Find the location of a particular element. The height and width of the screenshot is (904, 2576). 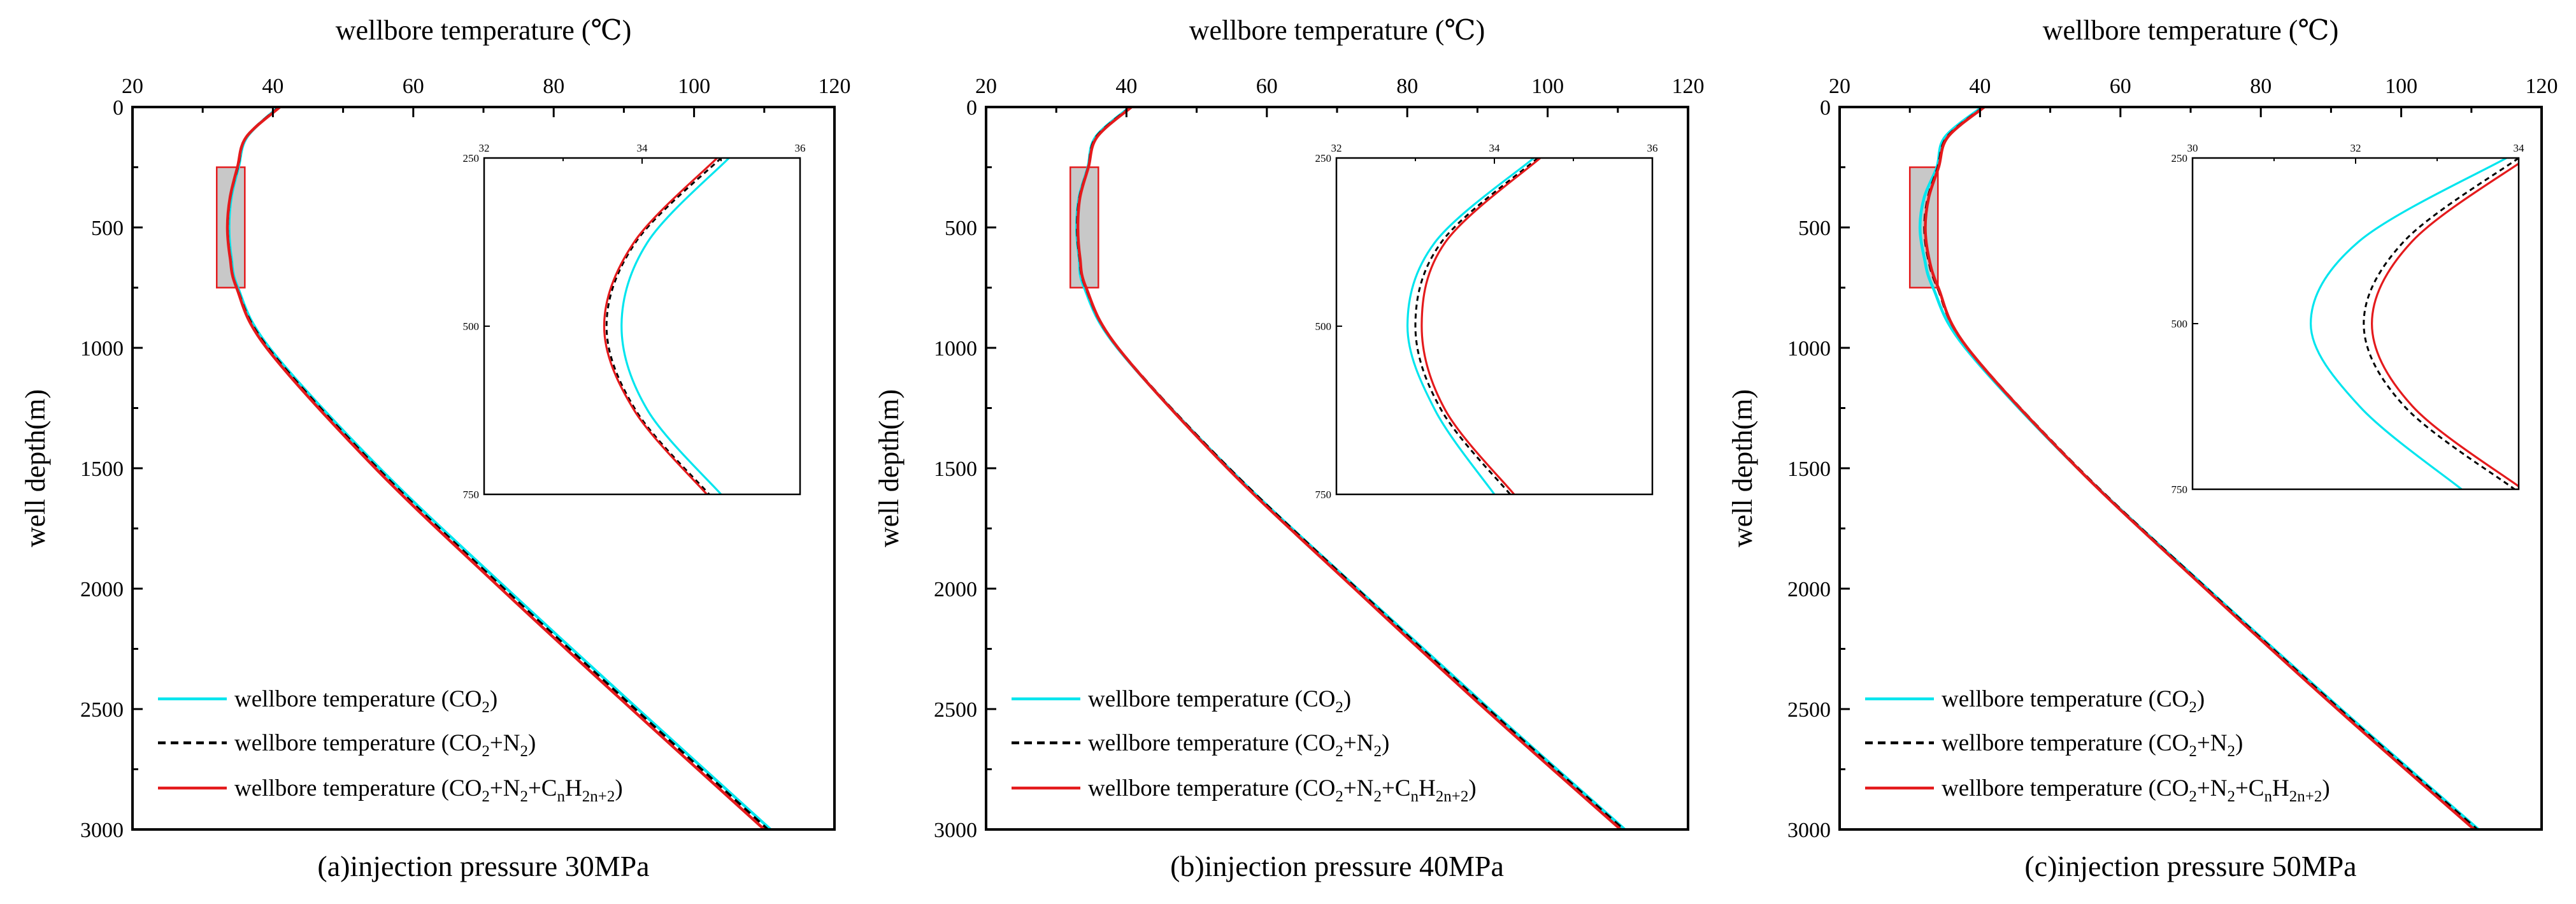

inset-x-tick-label: 32 is located at coordinates (484, 148).